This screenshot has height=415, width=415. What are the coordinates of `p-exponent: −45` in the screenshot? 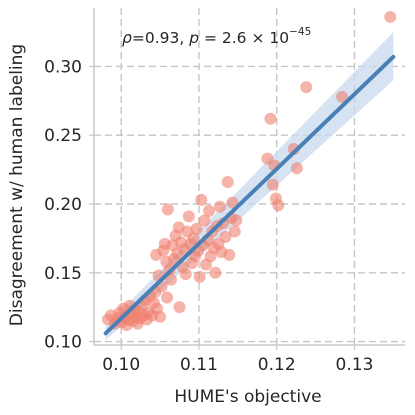 It's located at (300, 32).